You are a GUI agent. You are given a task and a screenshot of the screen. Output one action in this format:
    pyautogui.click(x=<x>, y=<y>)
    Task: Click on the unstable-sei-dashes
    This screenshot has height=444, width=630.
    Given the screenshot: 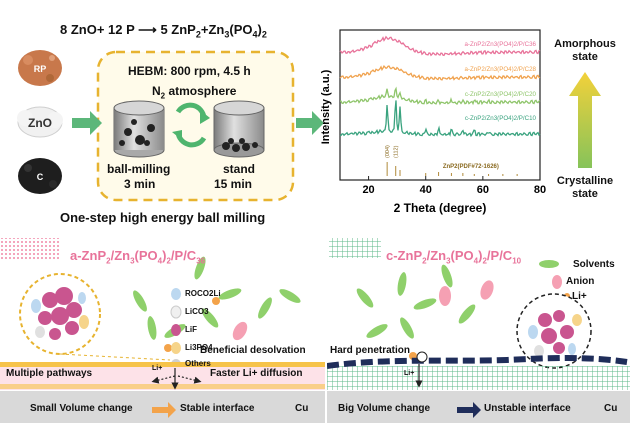 What is the action you would take?
    pyautogui.click(x=477, y=362)
    